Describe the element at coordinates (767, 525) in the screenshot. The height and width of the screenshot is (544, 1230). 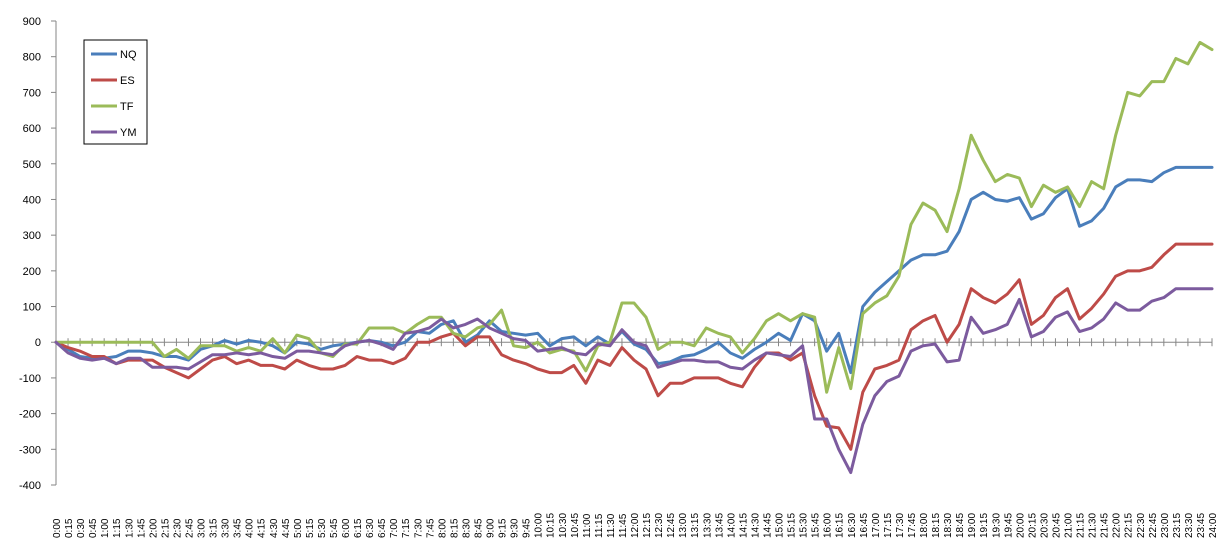
I see `x-tick-label: 14:45` at that location.